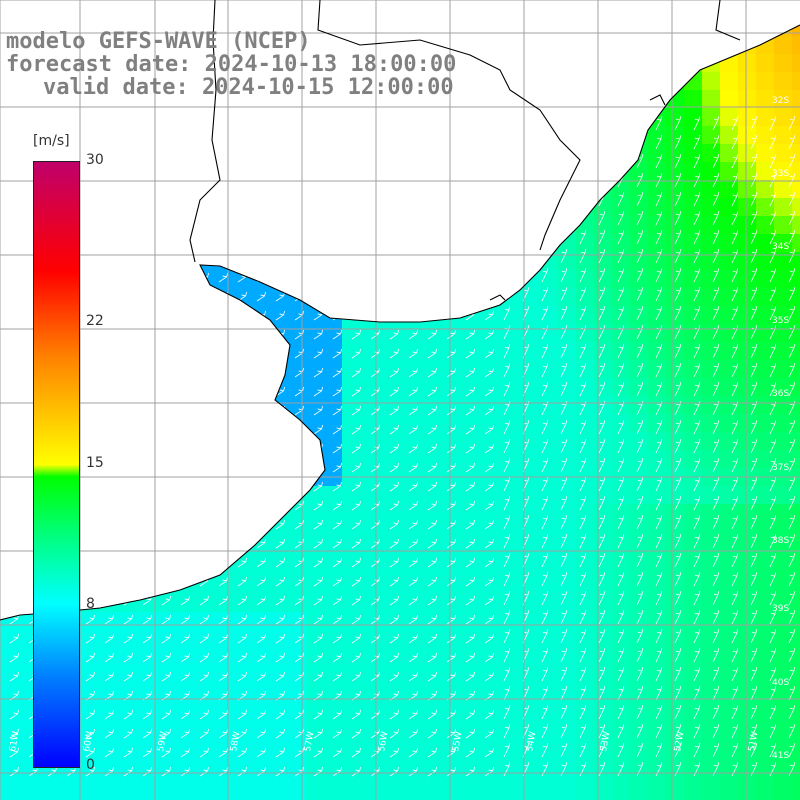 This screenshot has width=800, height=800. What do you see at coordinates (780, 683) in the screenshot?
I see `latitude-label: 40S` at bounding box center [780, 683].